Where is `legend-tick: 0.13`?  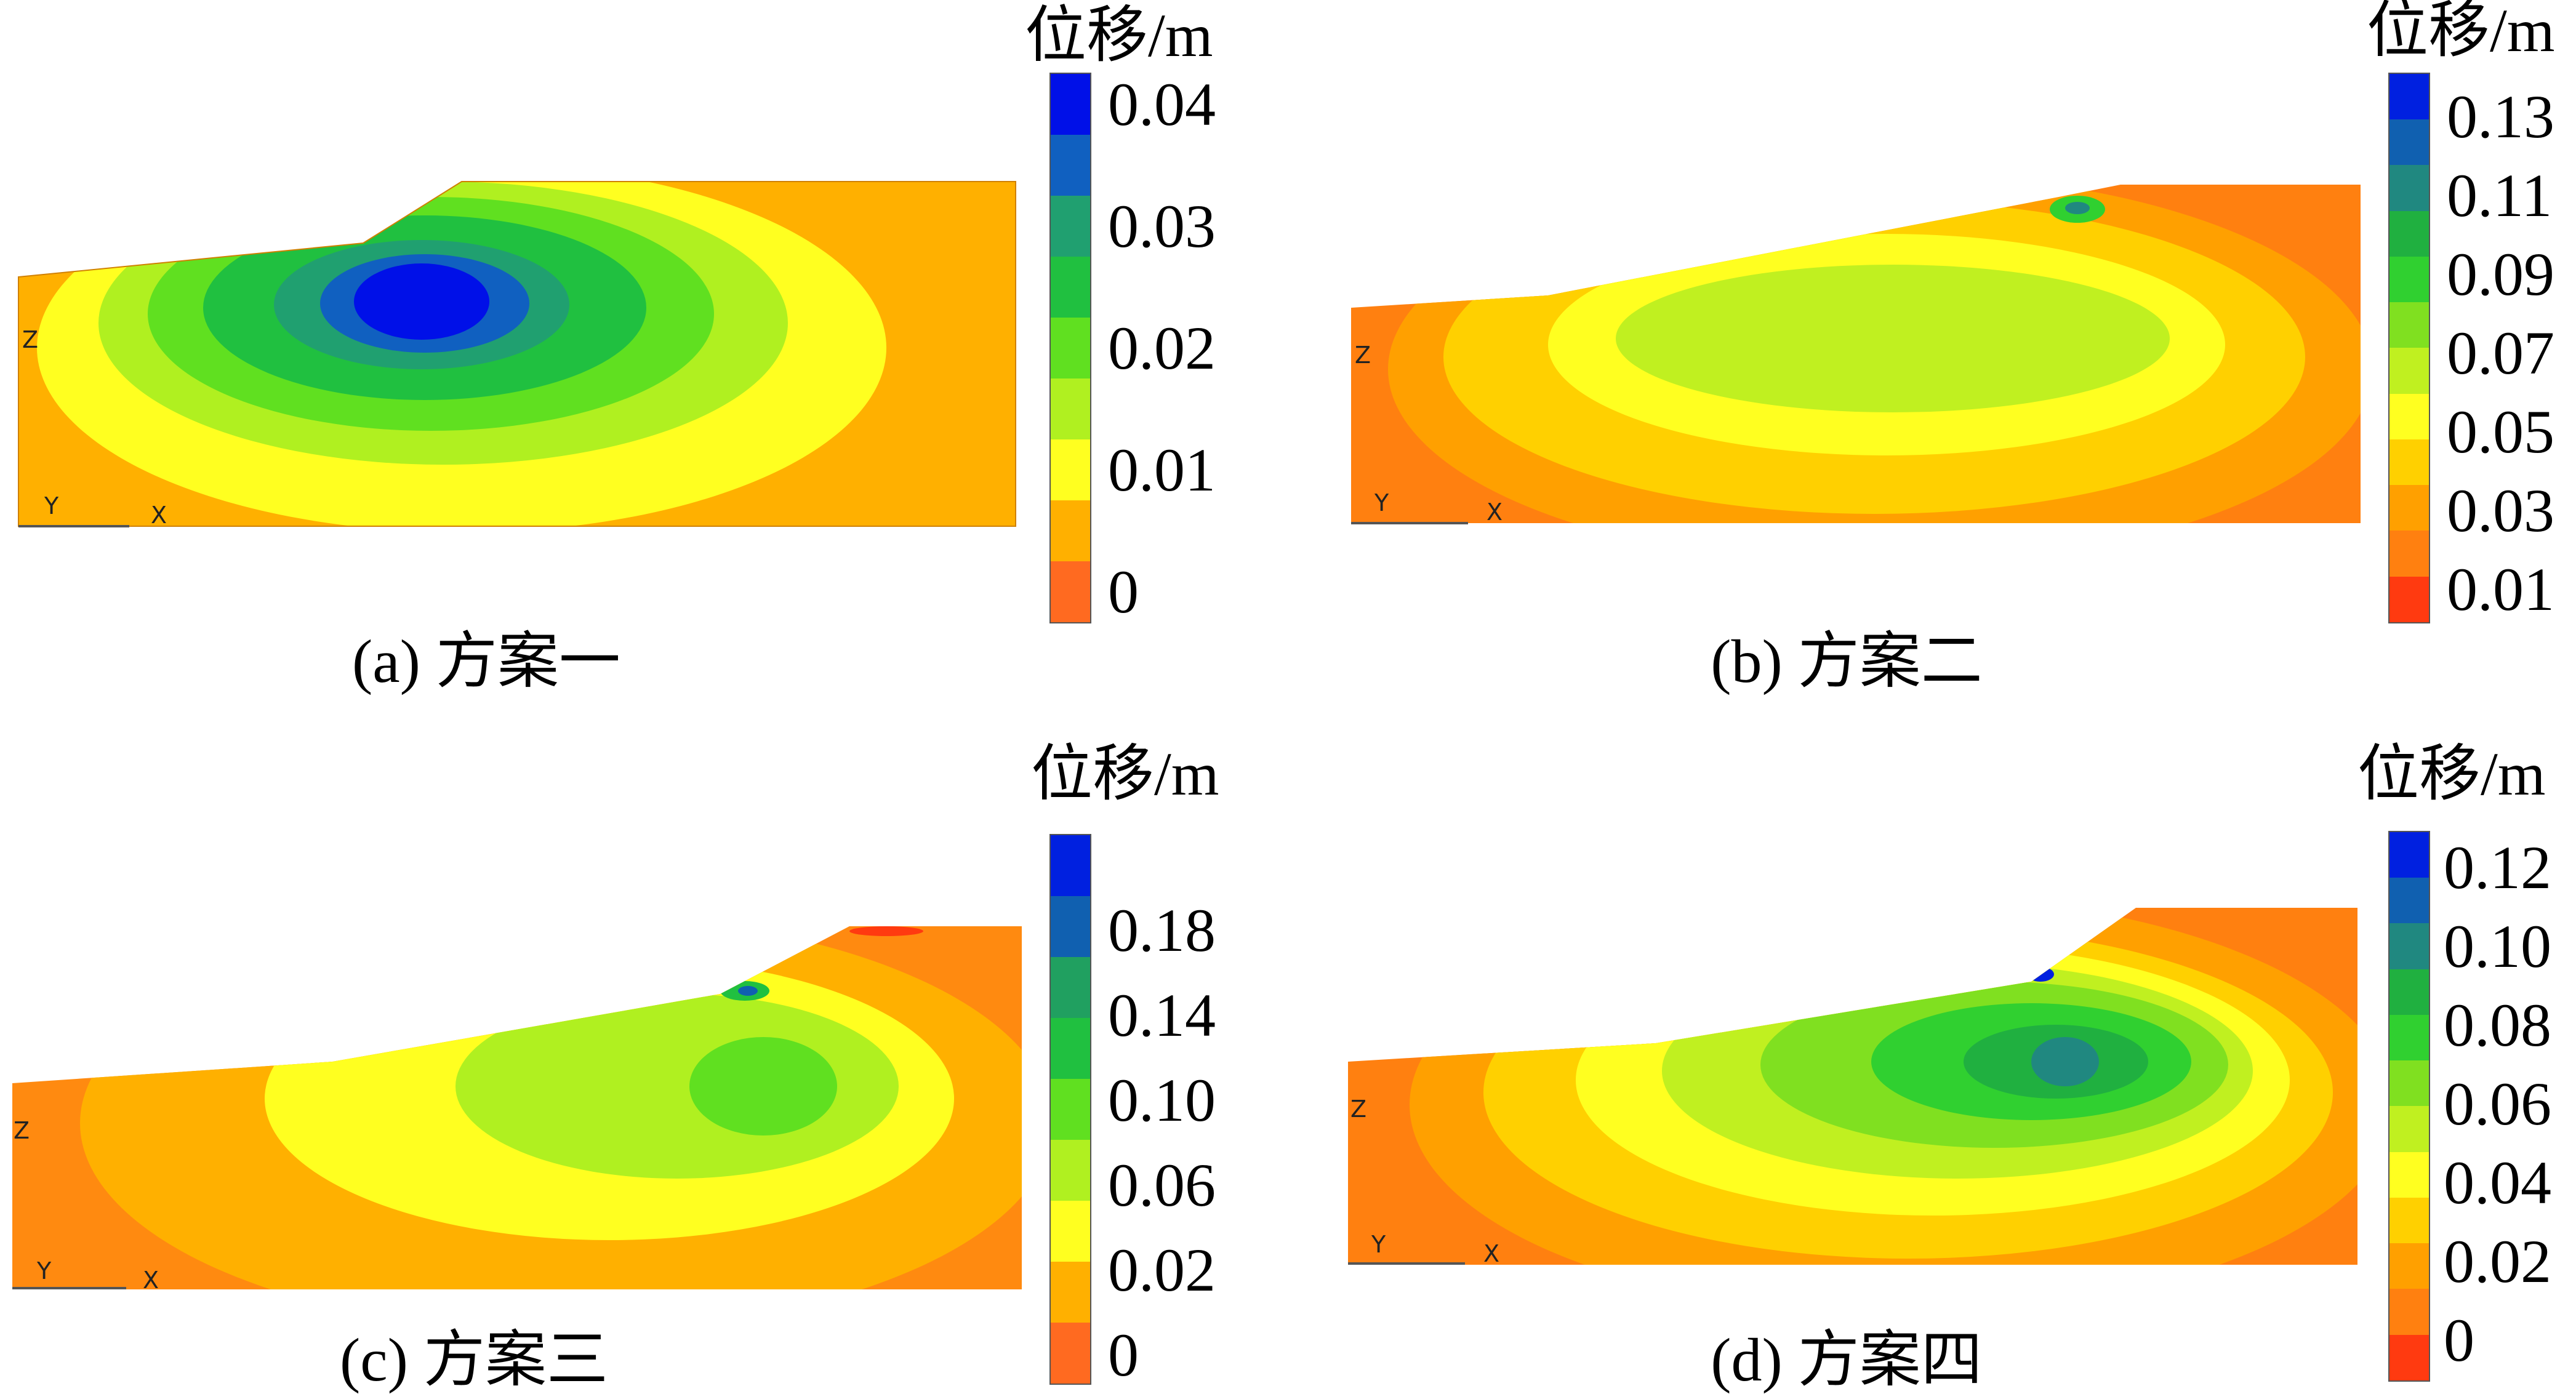
legend-tick: 0.13 is located at coordinates (2500, 116).